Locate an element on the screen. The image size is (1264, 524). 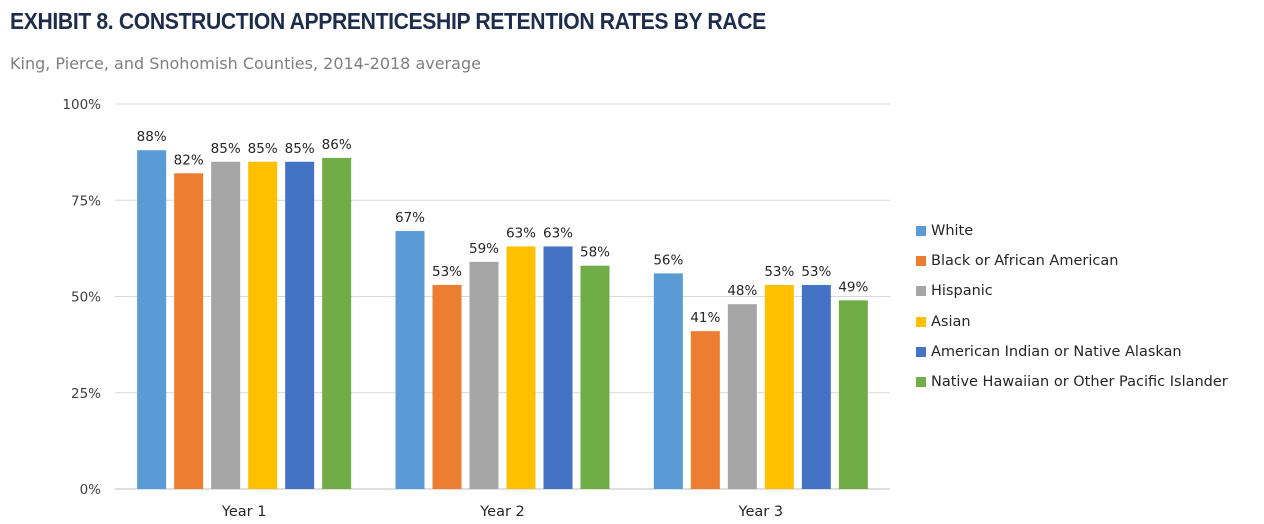
y-tick-label: 0% is located at coordinates (91, 490).